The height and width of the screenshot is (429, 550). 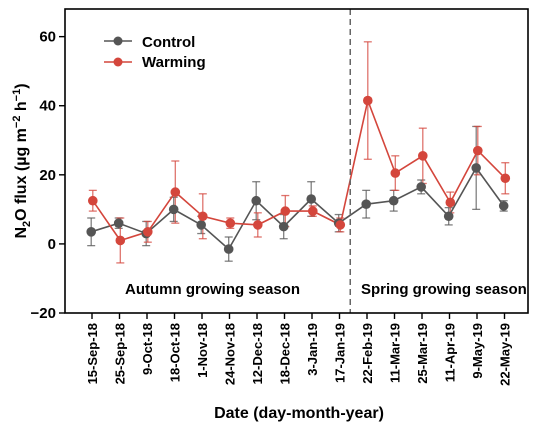 I want to click on y-tick-label: 20, so click(x=47, y=175).